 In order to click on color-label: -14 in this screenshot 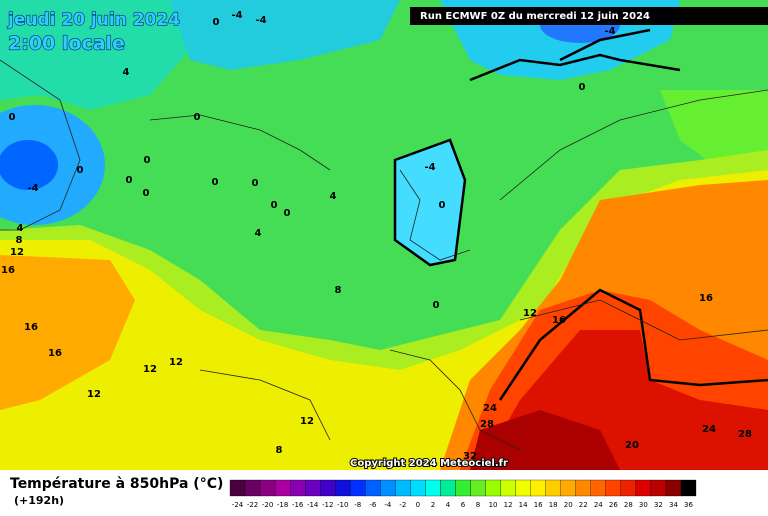, I will do `click(313, 505)`.